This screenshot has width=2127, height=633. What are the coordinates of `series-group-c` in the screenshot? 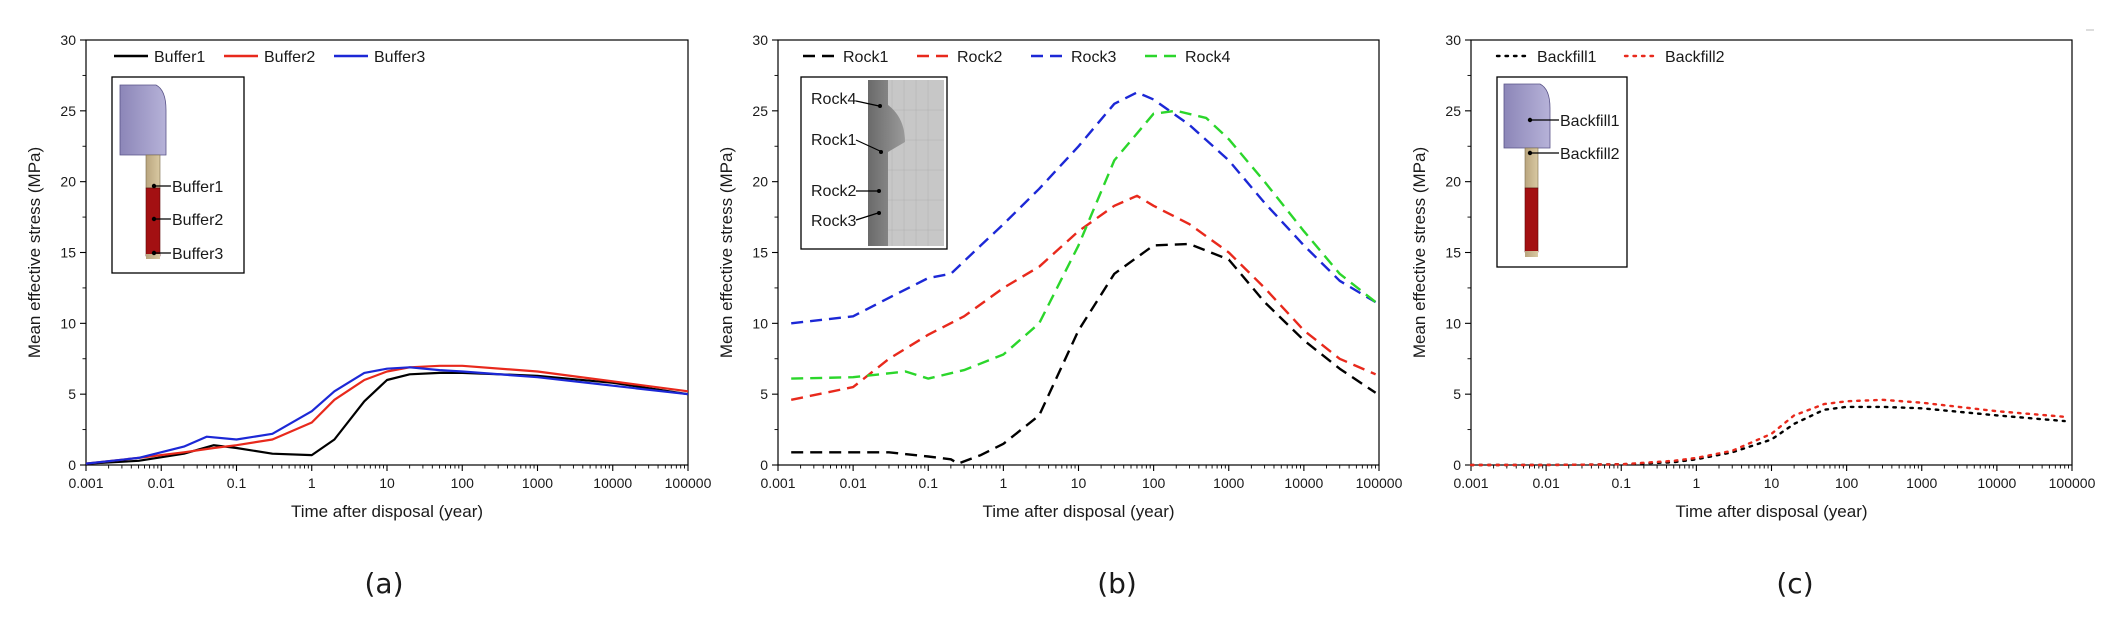 It's located at (1767, 432).